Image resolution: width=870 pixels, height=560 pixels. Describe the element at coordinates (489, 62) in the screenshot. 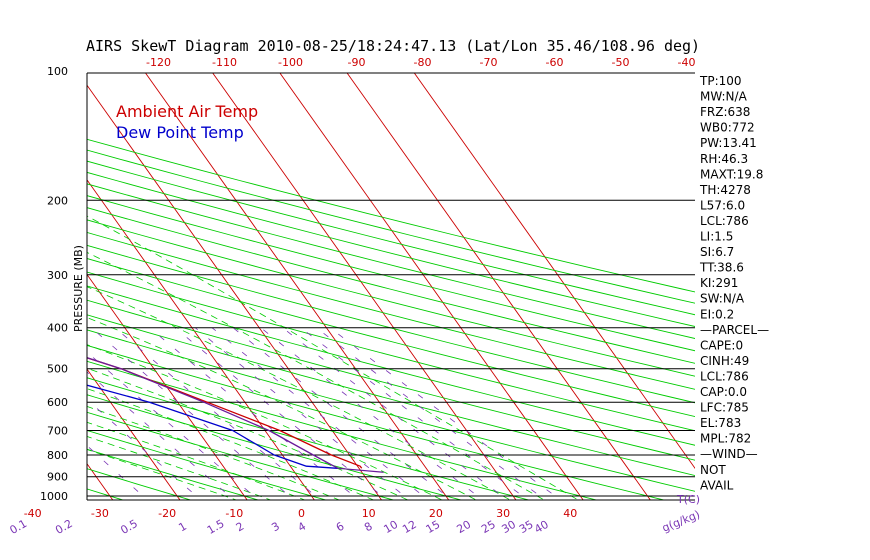

I see `top-temp-tick-label: -70` at that location.